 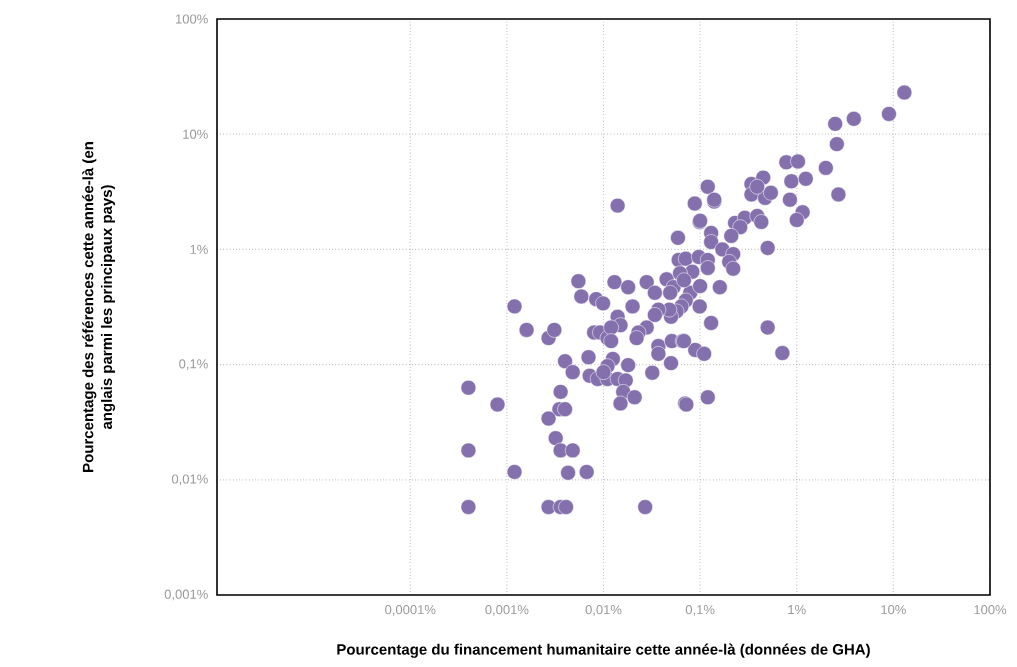 What do you see at coordinates (990, 610) in the screenshot?
I see `x-tick-label: 100%` at bounding box center [990, 610].